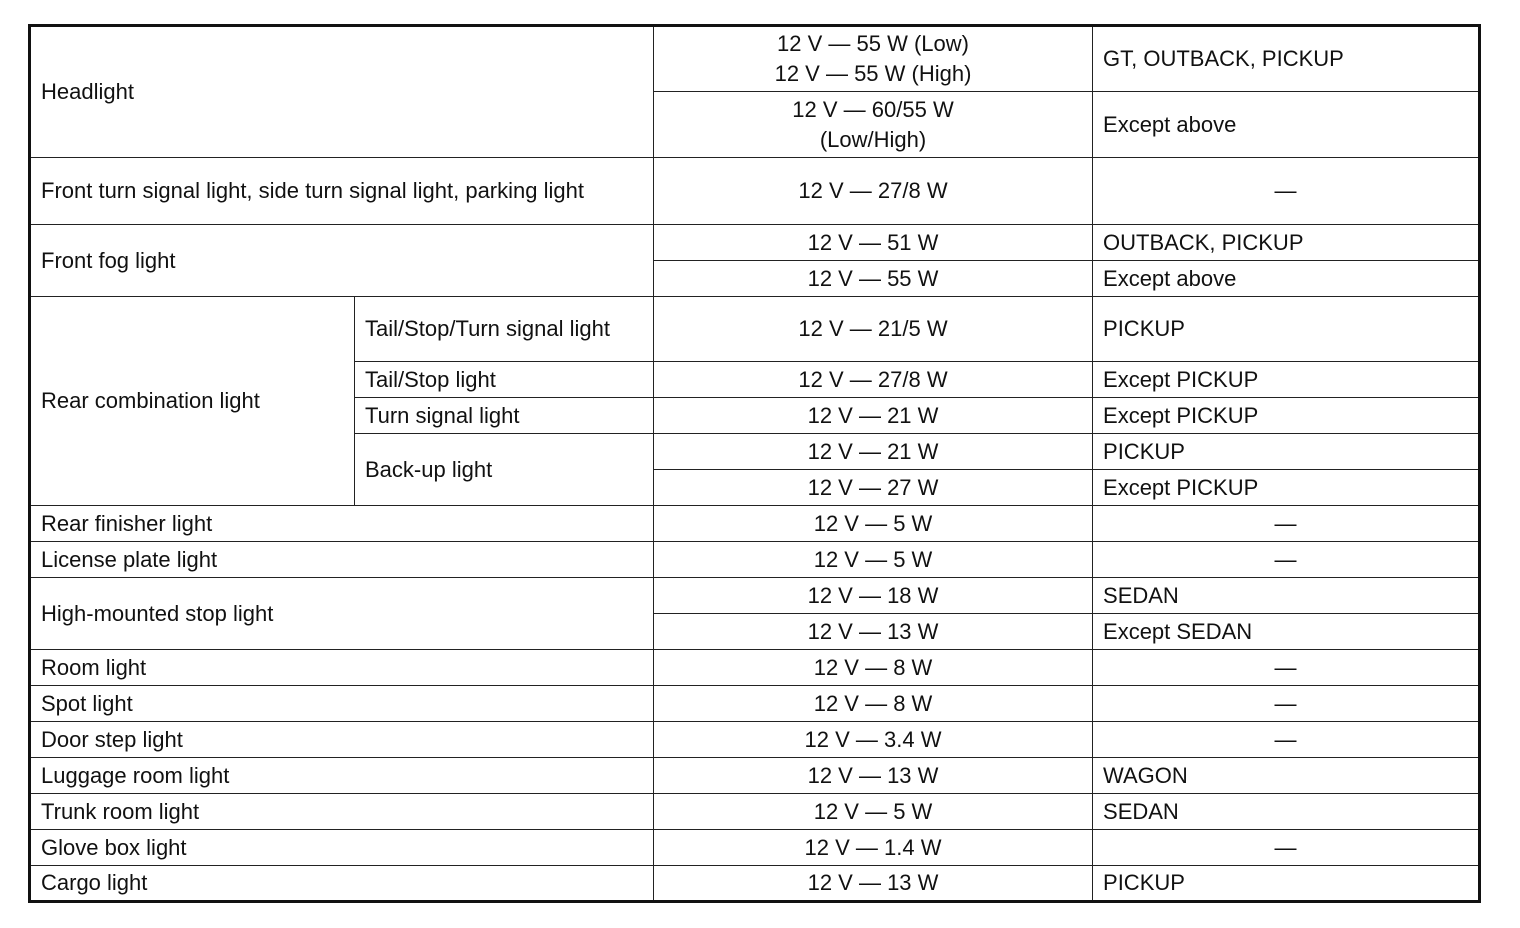 The width and height of the screenshot is (1520, 928). What do you see at coordinates (1286, 775) in the screenshot?
I see `note-cell: WAGON` at bounding box center [1286, 775].